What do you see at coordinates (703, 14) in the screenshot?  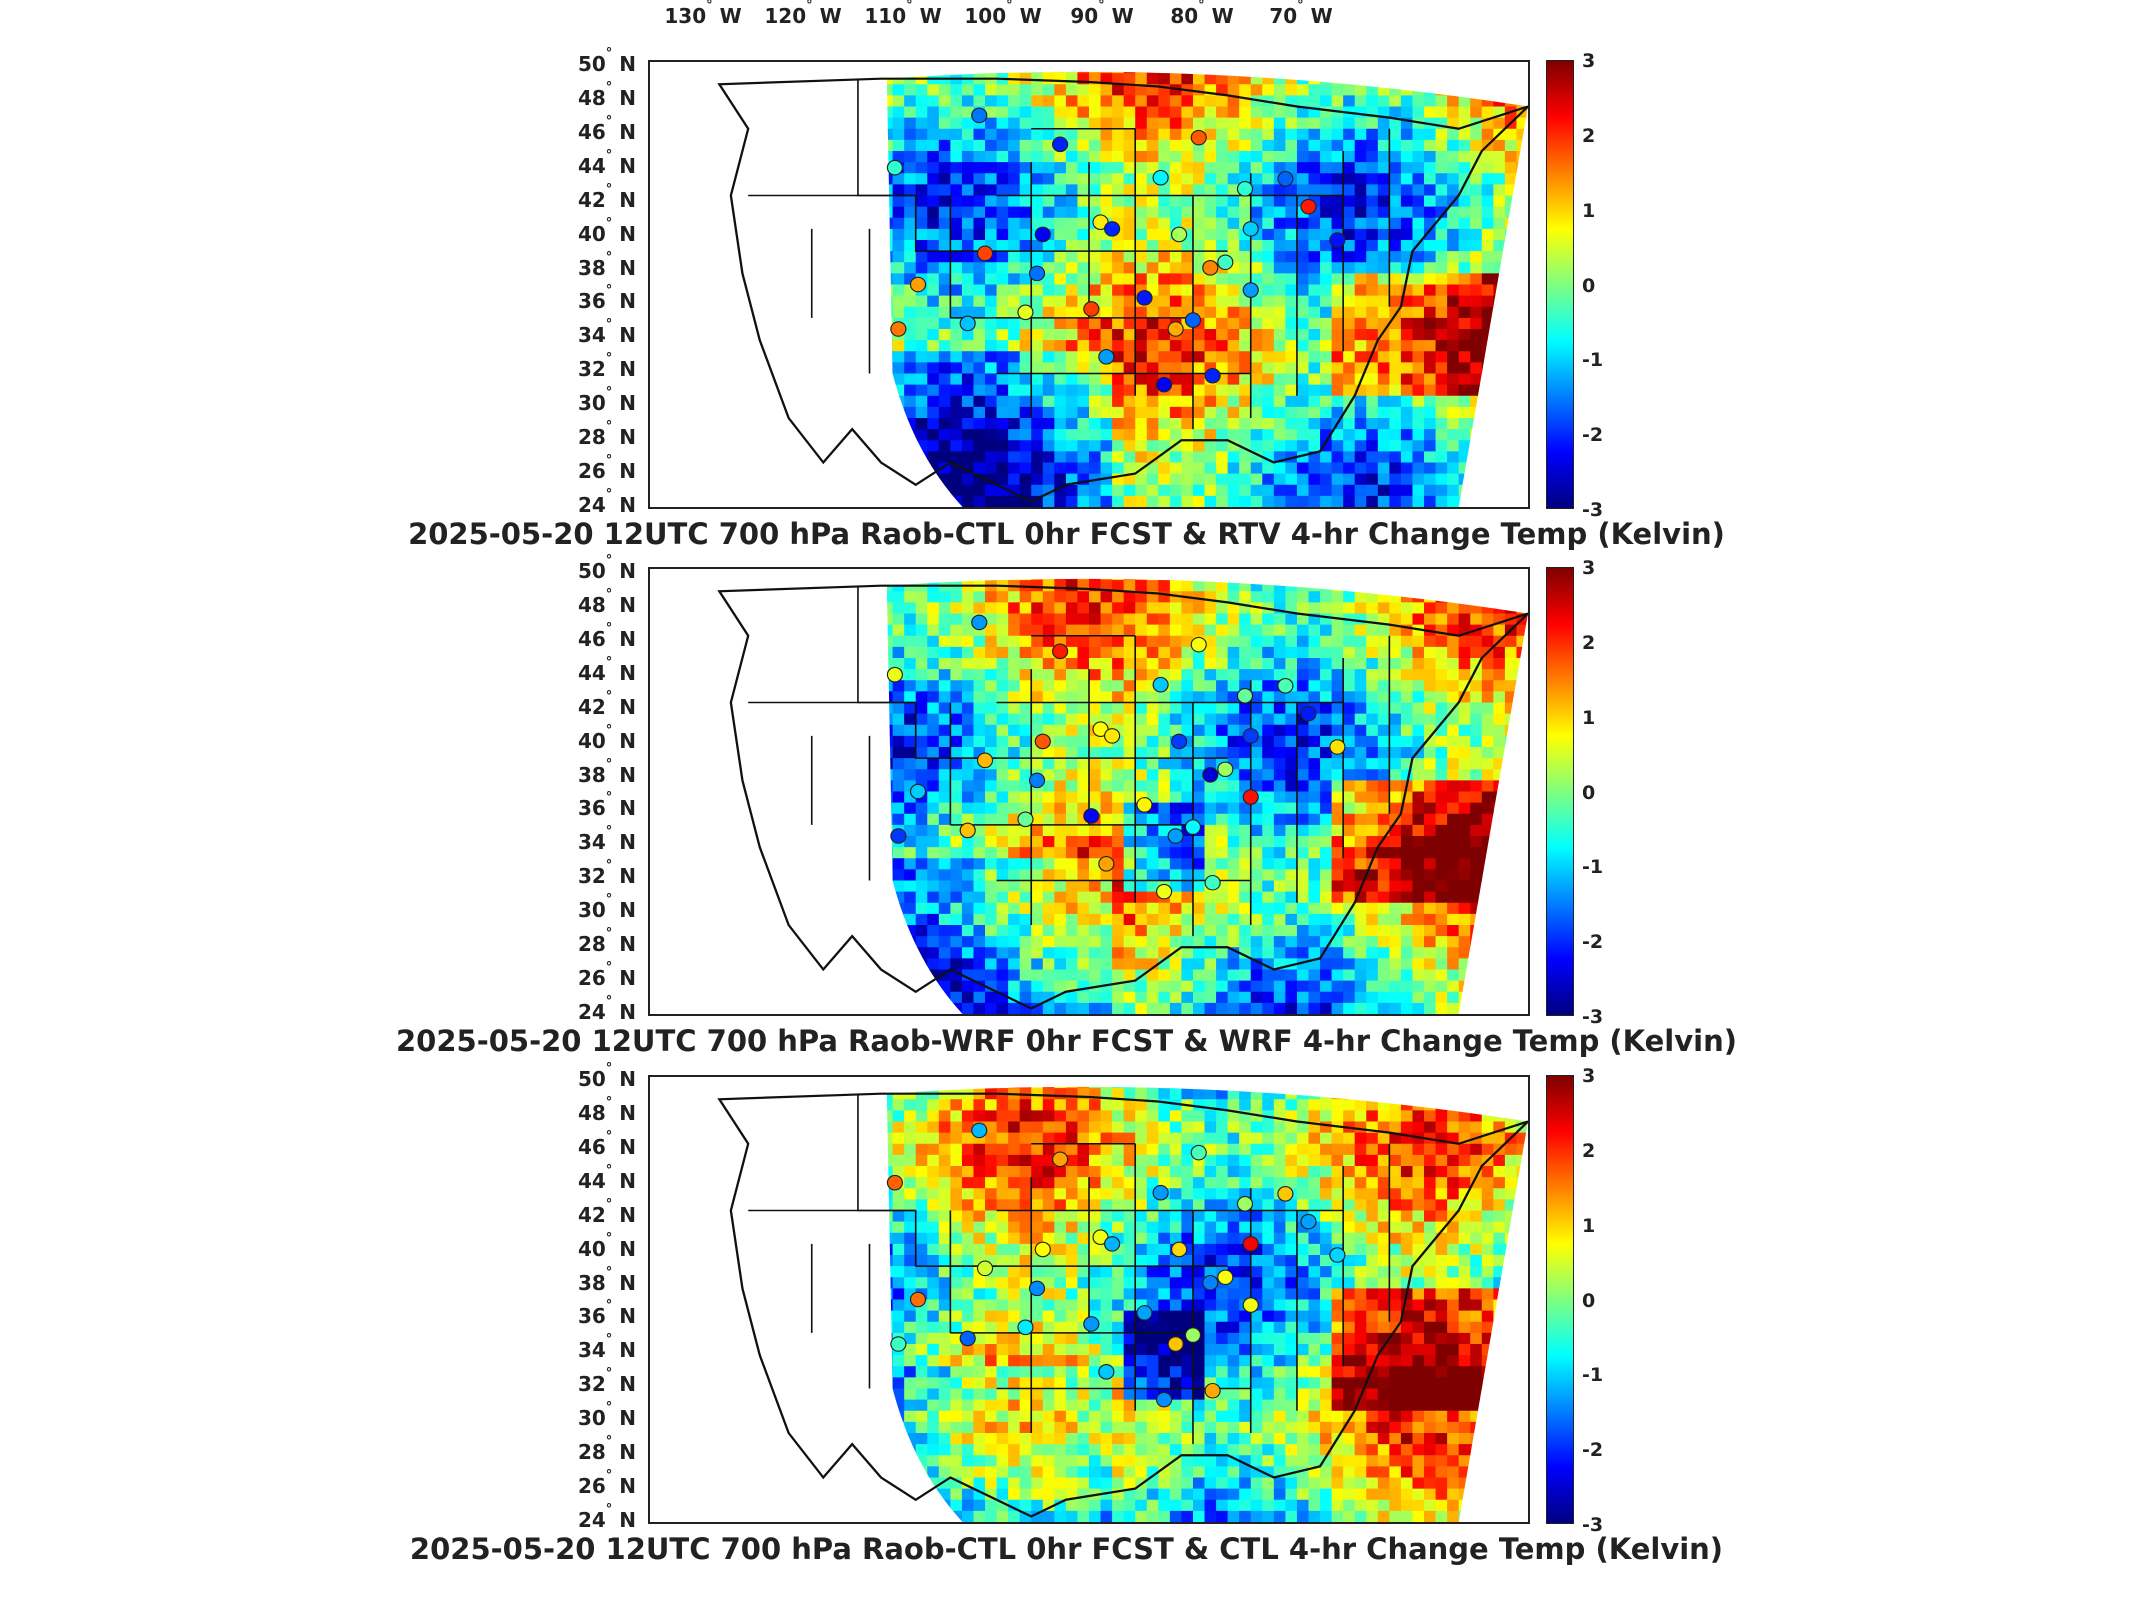 I see `longitude-label: 130° W` at bounding box center [703, 14].